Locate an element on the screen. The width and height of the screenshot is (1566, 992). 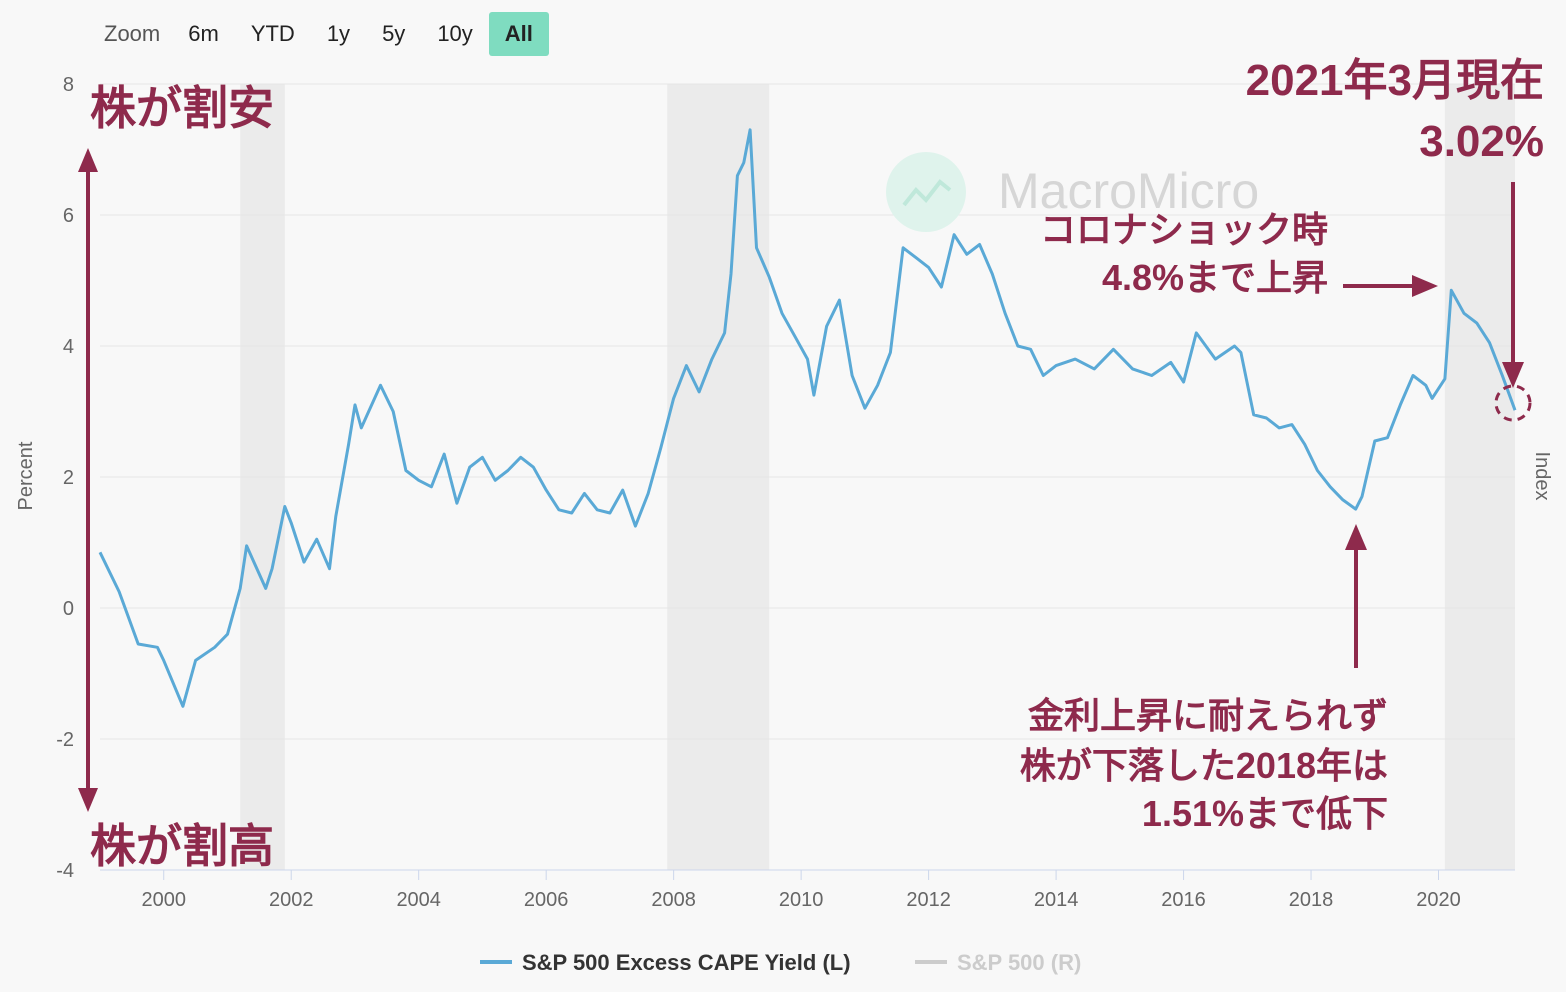
annotation-low-line1: 金利上昇に耐えられず is located at coordinates (1207, 715).